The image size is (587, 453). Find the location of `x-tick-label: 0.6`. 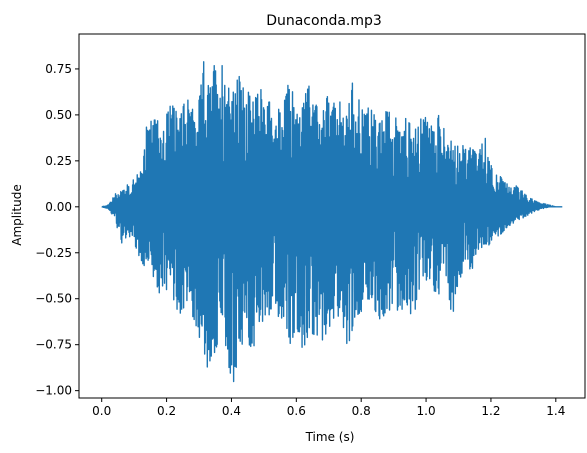

x-tick-label: 0.6 is located at coordinates (296, 411).